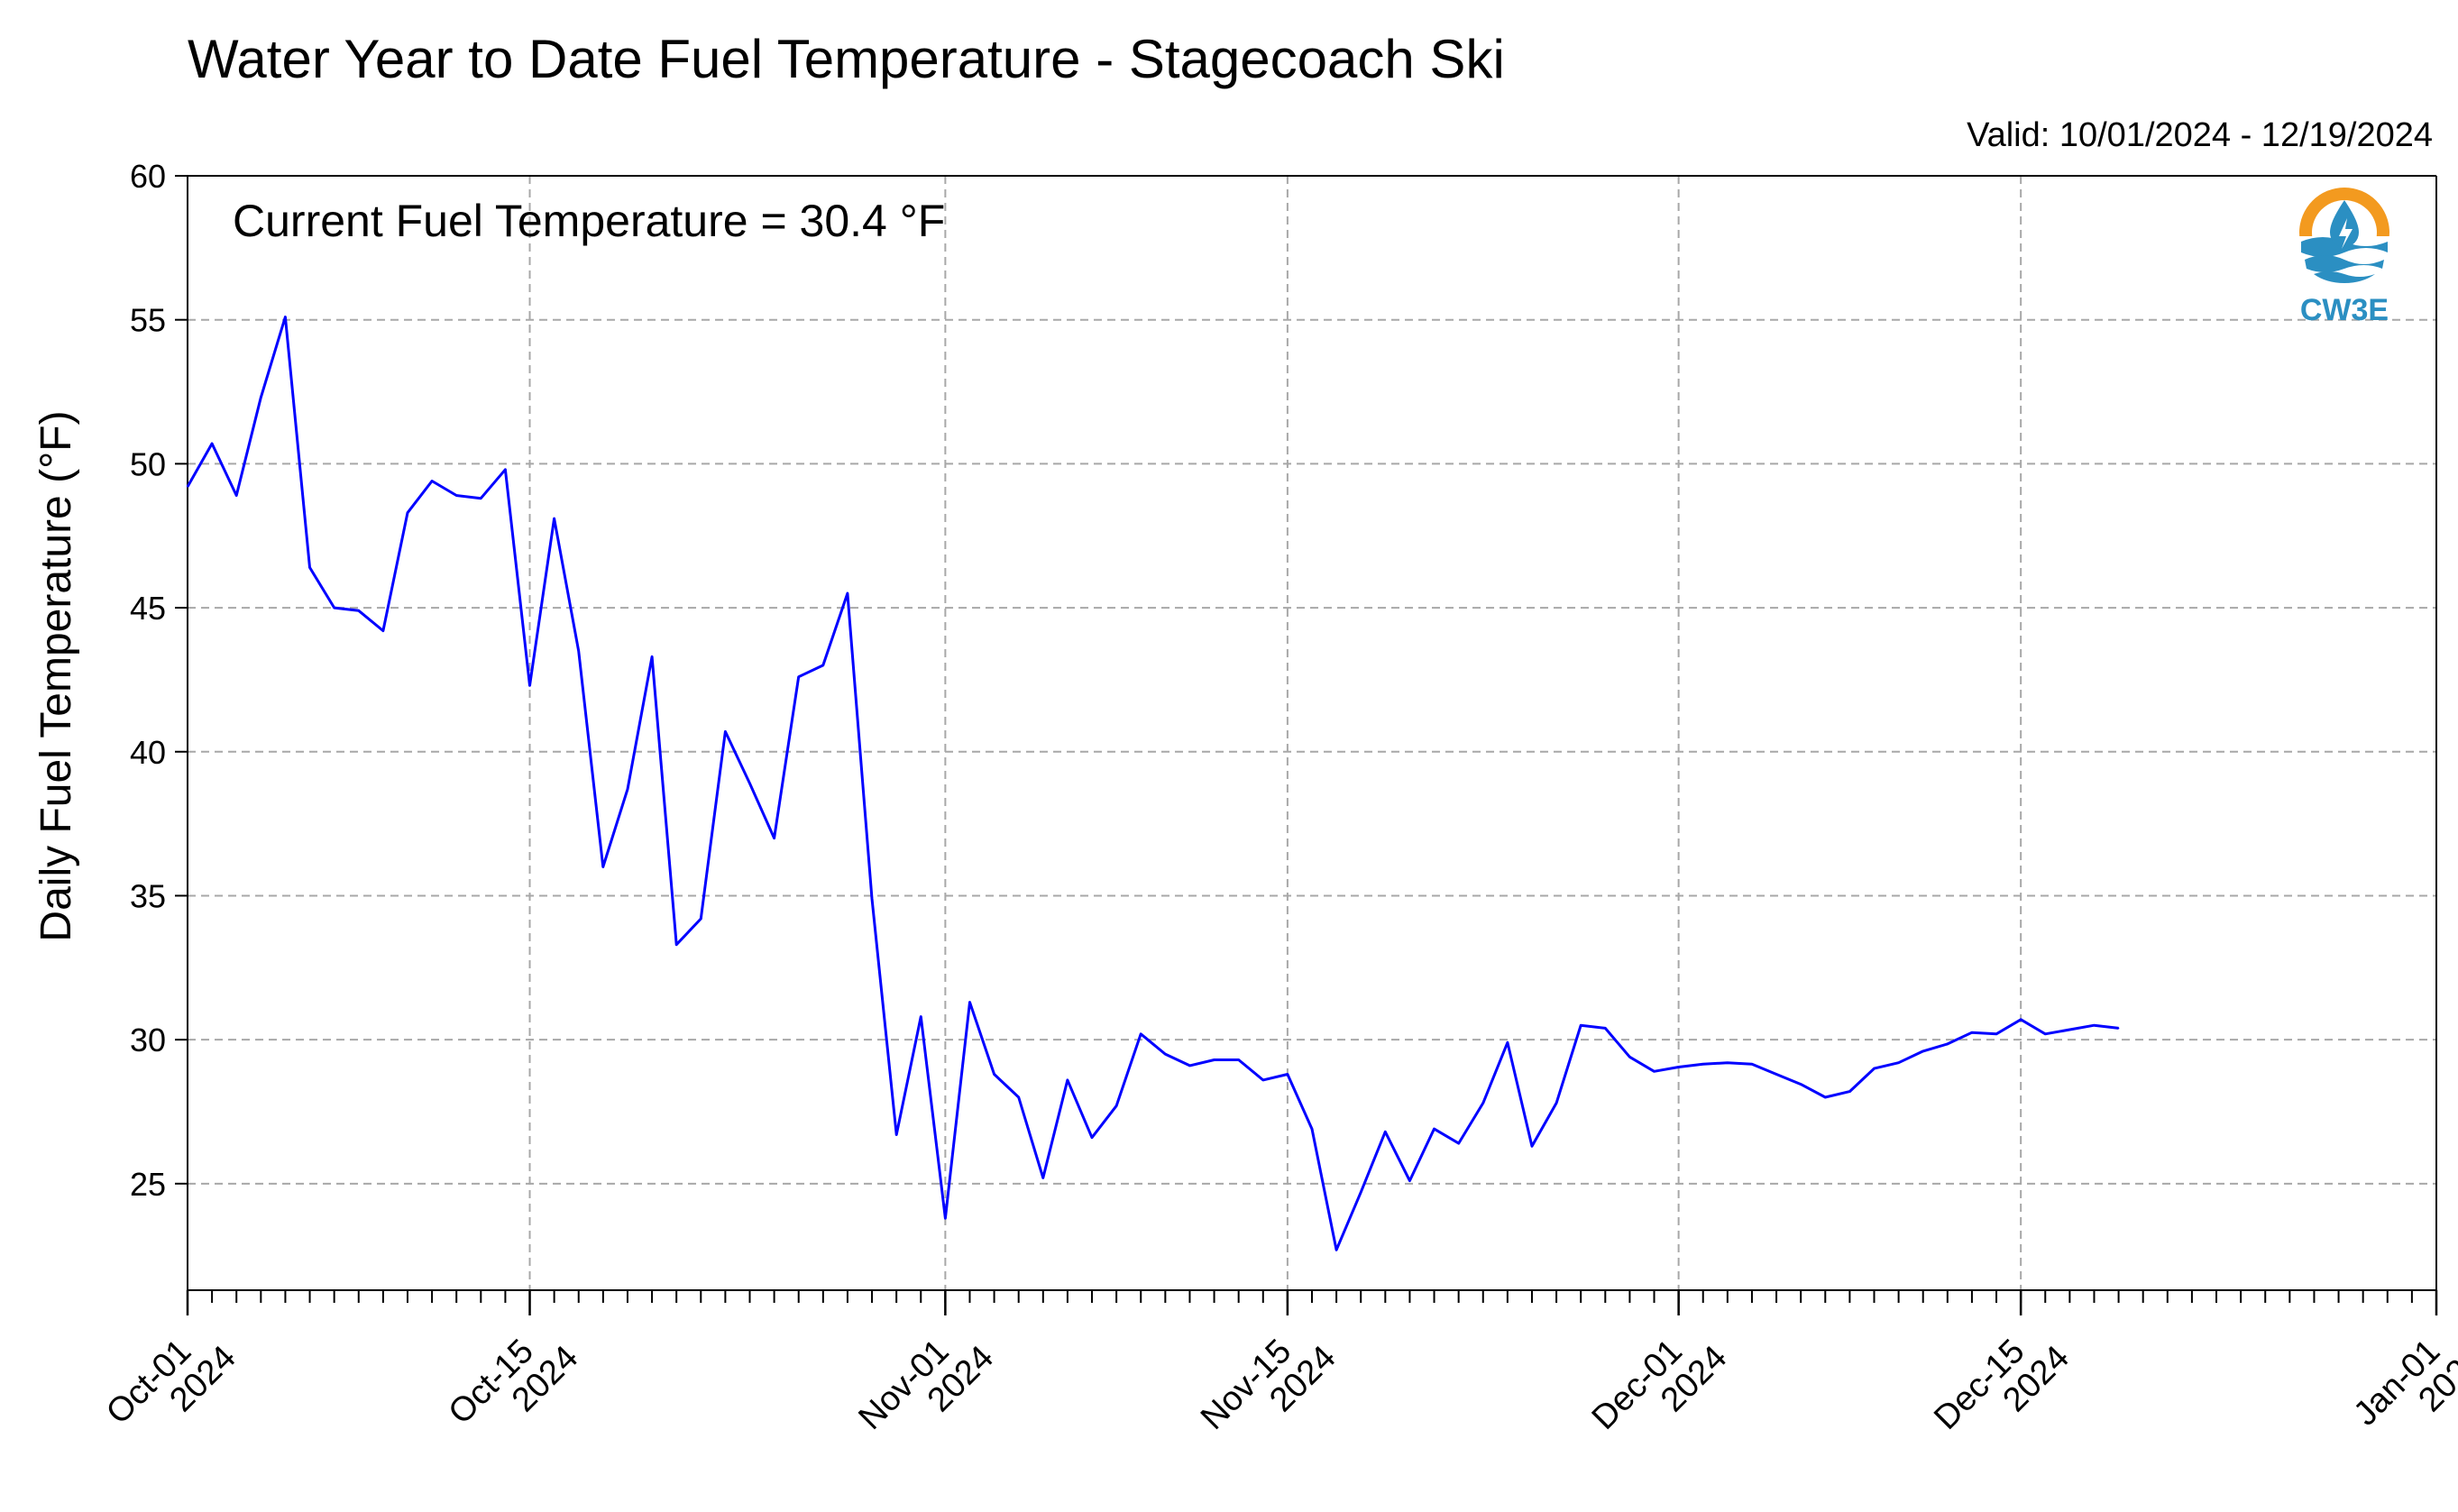 This screenshot has width=2458, height=1512. Describe the element at coordinates (2346, 233) in the screenshot. I see `logo-bolt` at that location.